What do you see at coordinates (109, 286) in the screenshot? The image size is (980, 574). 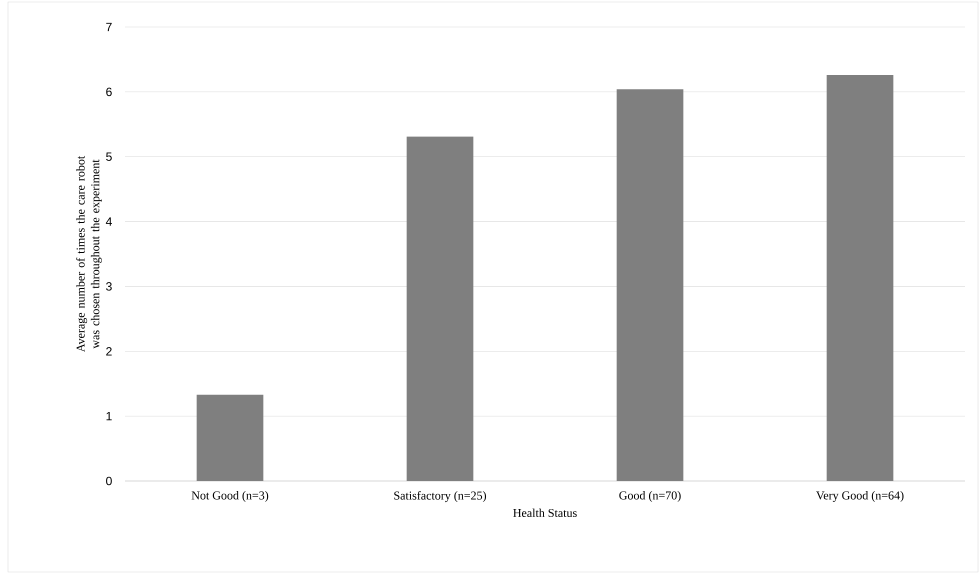 I see `y-tick-label: 3` at bounding box center [109, 286].